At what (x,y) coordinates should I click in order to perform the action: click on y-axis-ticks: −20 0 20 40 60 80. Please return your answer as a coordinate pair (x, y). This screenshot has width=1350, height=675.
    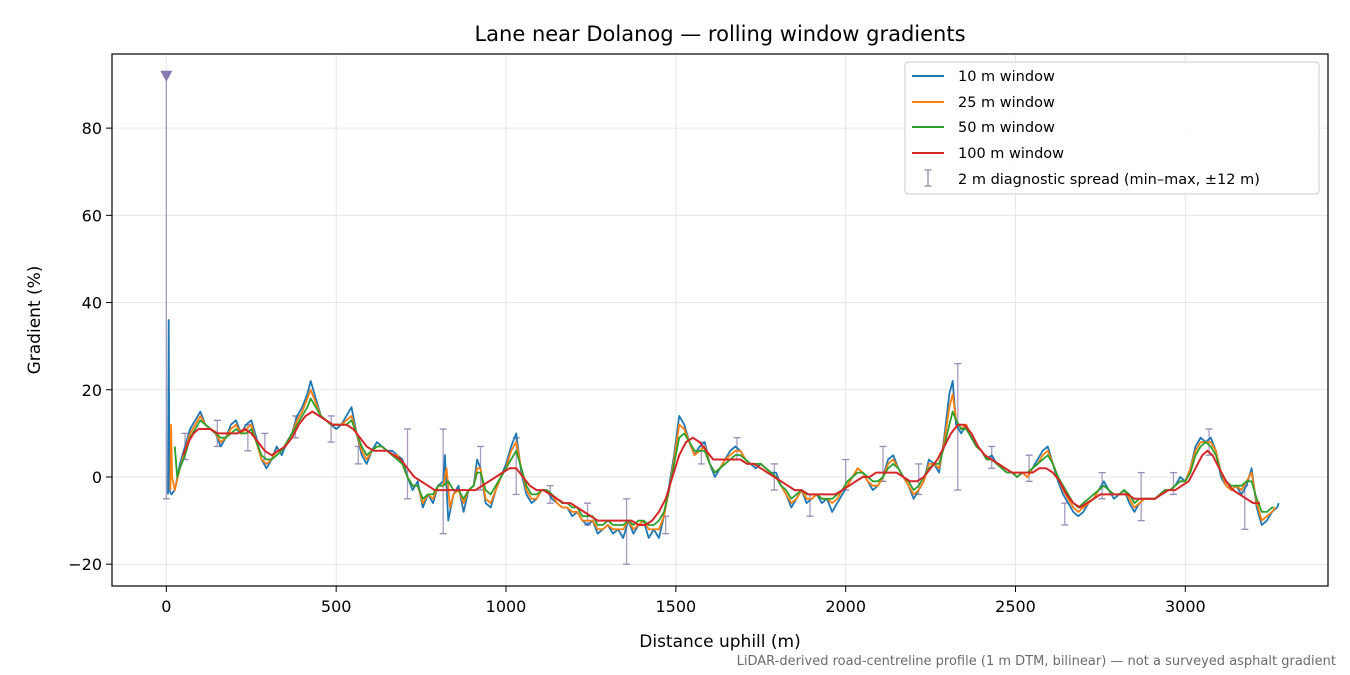
    Looking at the image, I should click on (90, 346).